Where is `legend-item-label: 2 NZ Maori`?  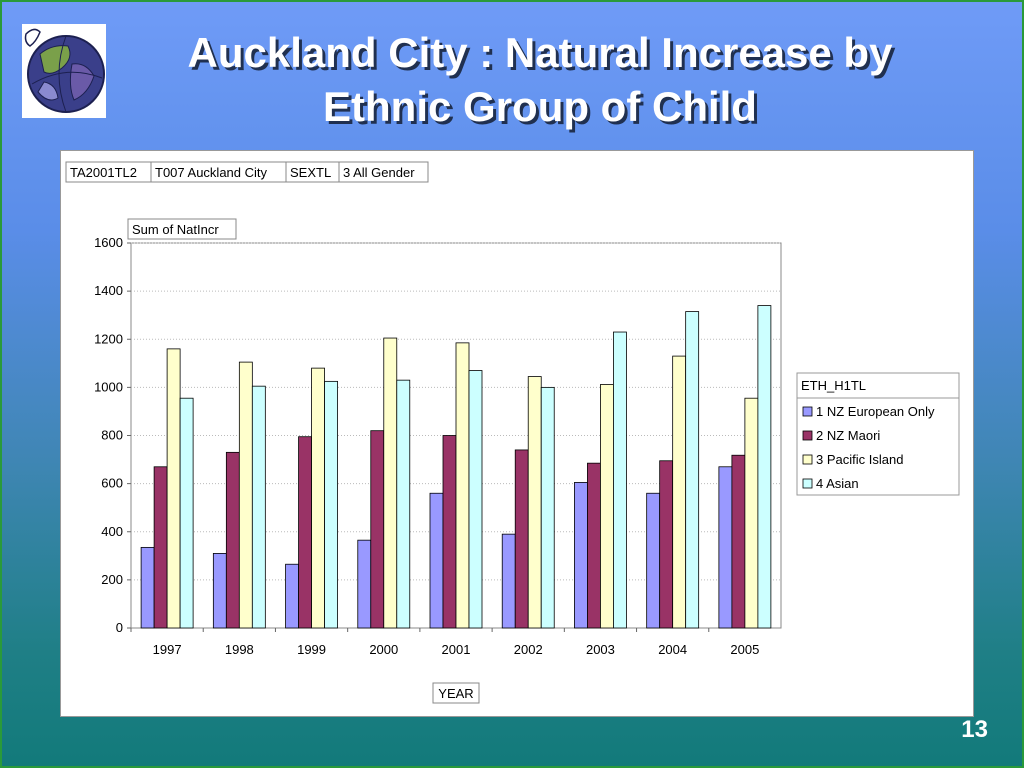
legend-item-label: 2 NZ Maori is located at coordinates (848, 435).